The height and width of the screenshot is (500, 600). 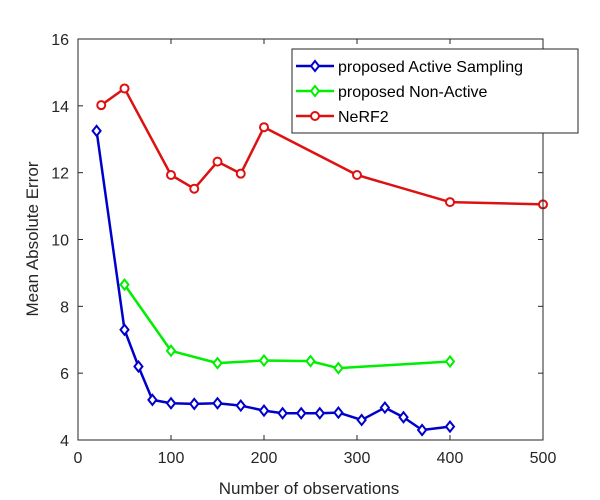 I want to click on x-tick-label: 300, so click(x=357, y=458).